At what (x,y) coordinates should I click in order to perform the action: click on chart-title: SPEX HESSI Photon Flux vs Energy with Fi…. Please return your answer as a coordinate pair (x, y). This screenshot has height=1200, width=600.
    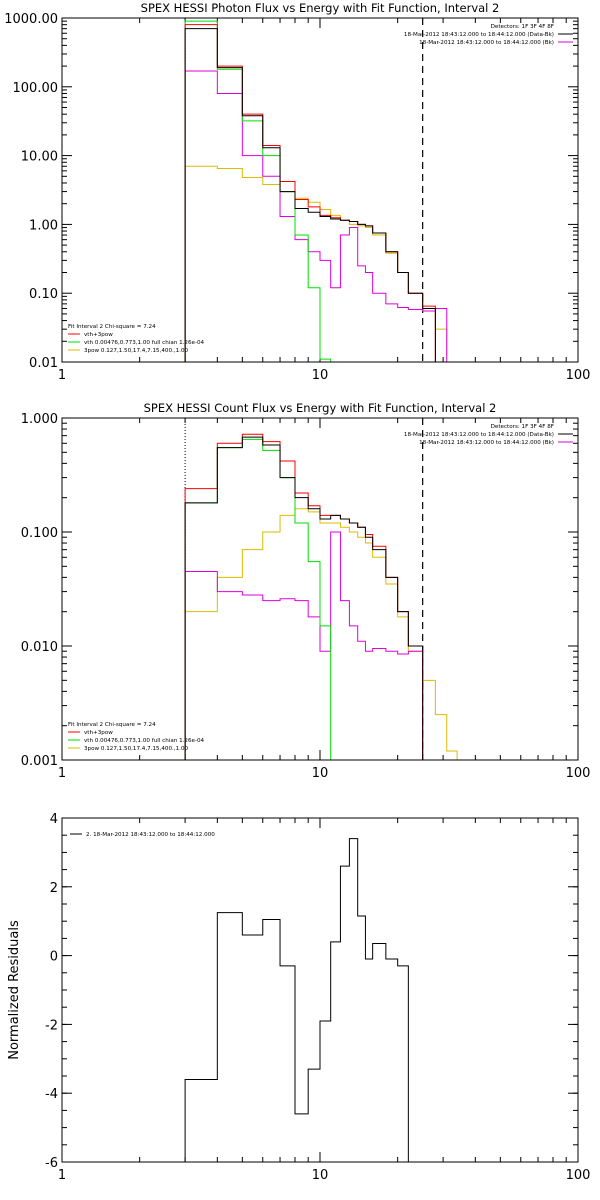
    Looking at the image, I should click on (320, 8).